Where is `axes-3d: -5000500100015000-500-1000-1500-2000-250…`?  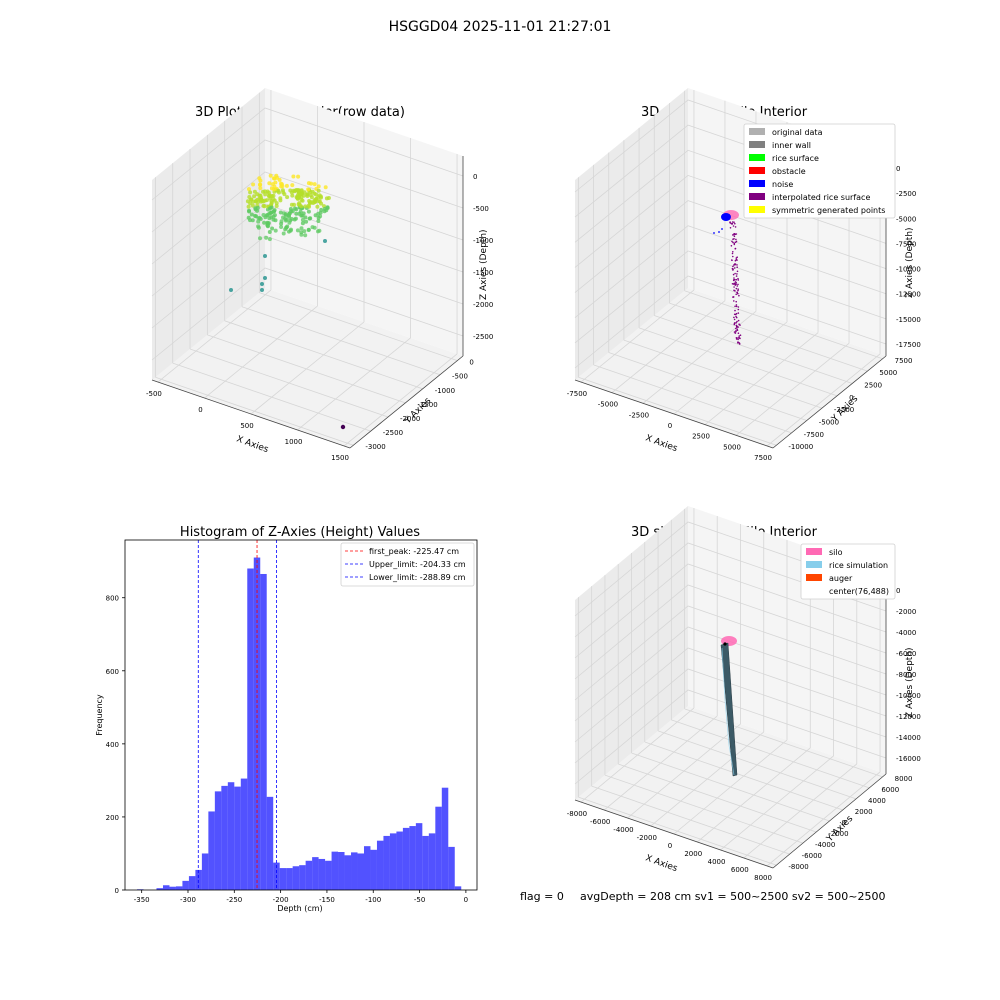 axes-3d: -5000500100015000-500-1000-1500-2000-250… is located at coordinates (319, 275).